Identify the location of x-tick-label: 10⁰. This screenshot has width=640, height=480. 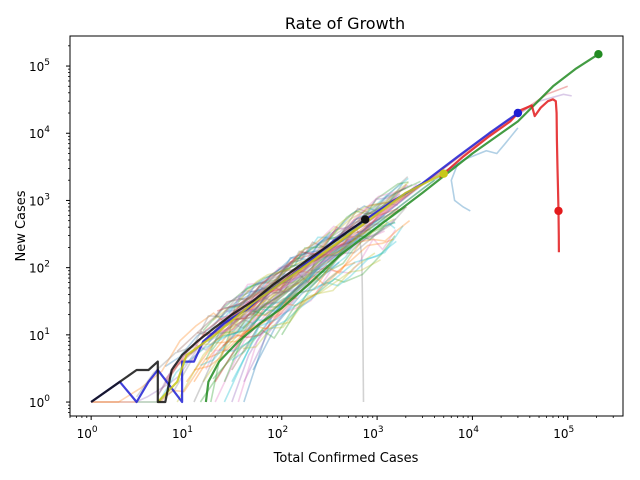
(87, 433).